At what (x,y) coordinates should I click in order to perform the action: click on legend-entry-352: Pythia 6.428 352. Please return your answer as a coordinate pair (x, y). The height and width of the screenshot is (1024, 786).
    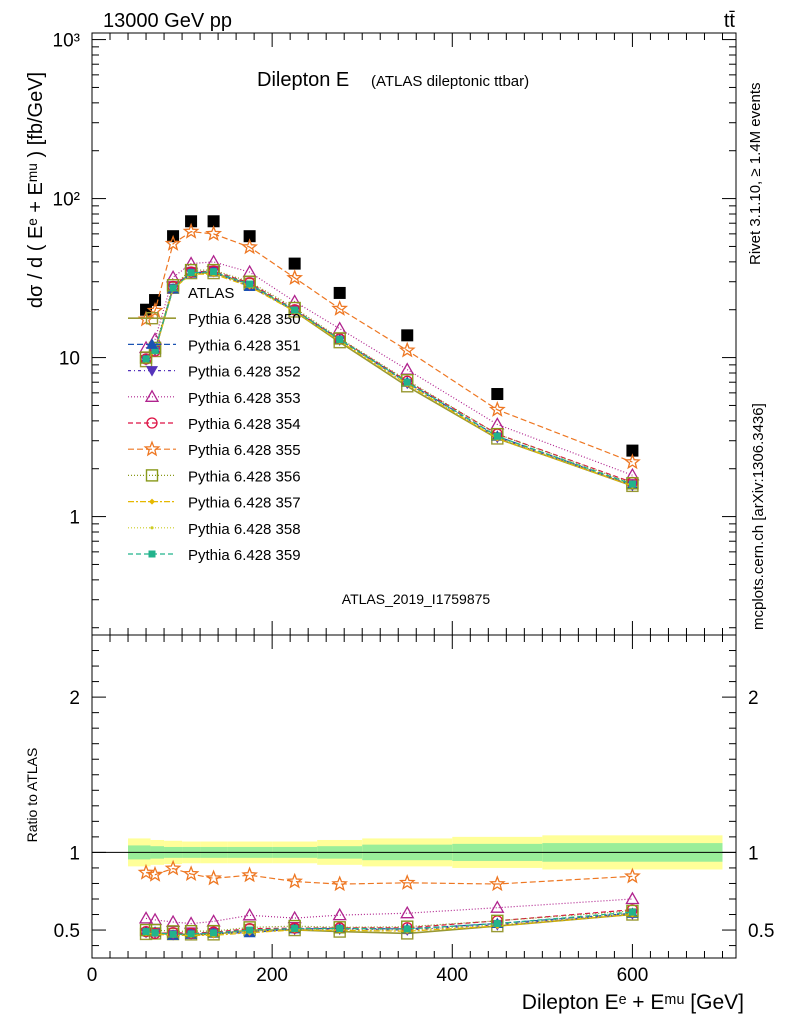
    Looking at the image, I should click on (214, 372).